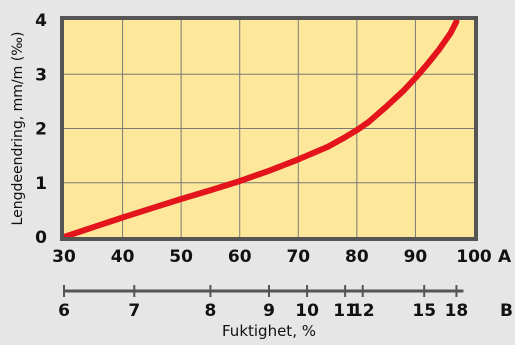  I want to click on x-tick-label: 100, so click(474, 257).